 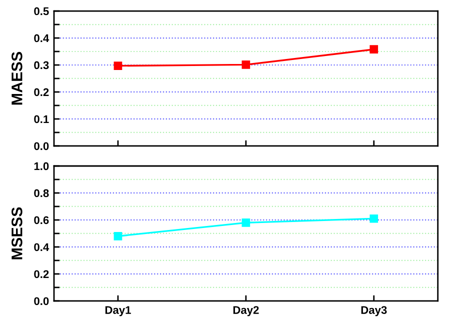 I want to click on y-tick-label: 0.8, so click(x=41, y=193).